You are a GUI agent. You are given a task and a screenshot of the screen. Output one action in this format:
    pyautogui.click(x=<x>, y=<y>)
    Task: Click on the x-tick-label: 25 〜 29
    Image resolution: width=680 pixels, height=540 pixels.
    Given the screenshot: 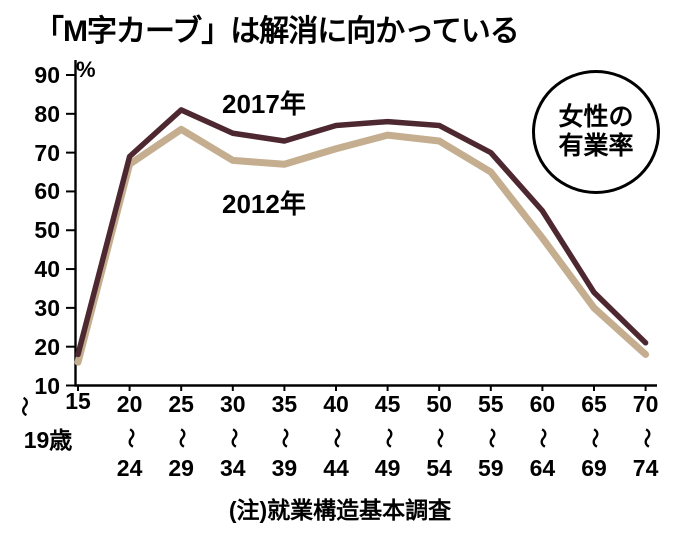 What is the action you would take?
    pyautogui.click(x=181, y=436)
    